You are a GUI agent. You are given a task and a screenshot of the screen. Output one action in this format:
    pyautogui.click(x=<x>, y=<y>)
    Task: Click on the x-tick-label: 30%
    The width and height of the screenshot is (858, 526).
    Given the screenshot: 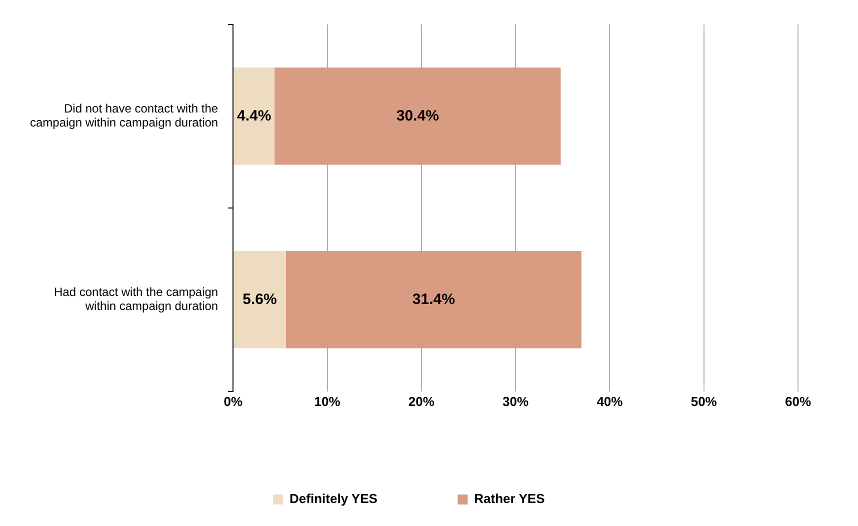 What is the action you would take?
    pyautogui.click(x=515, y=401)
    